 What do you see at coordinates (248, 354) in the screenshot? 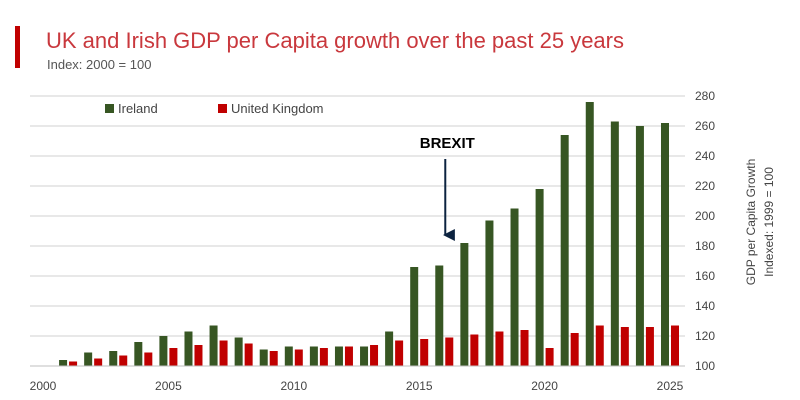
I see `bar-united-kingdom-2008` at bounding box center [248, 354].